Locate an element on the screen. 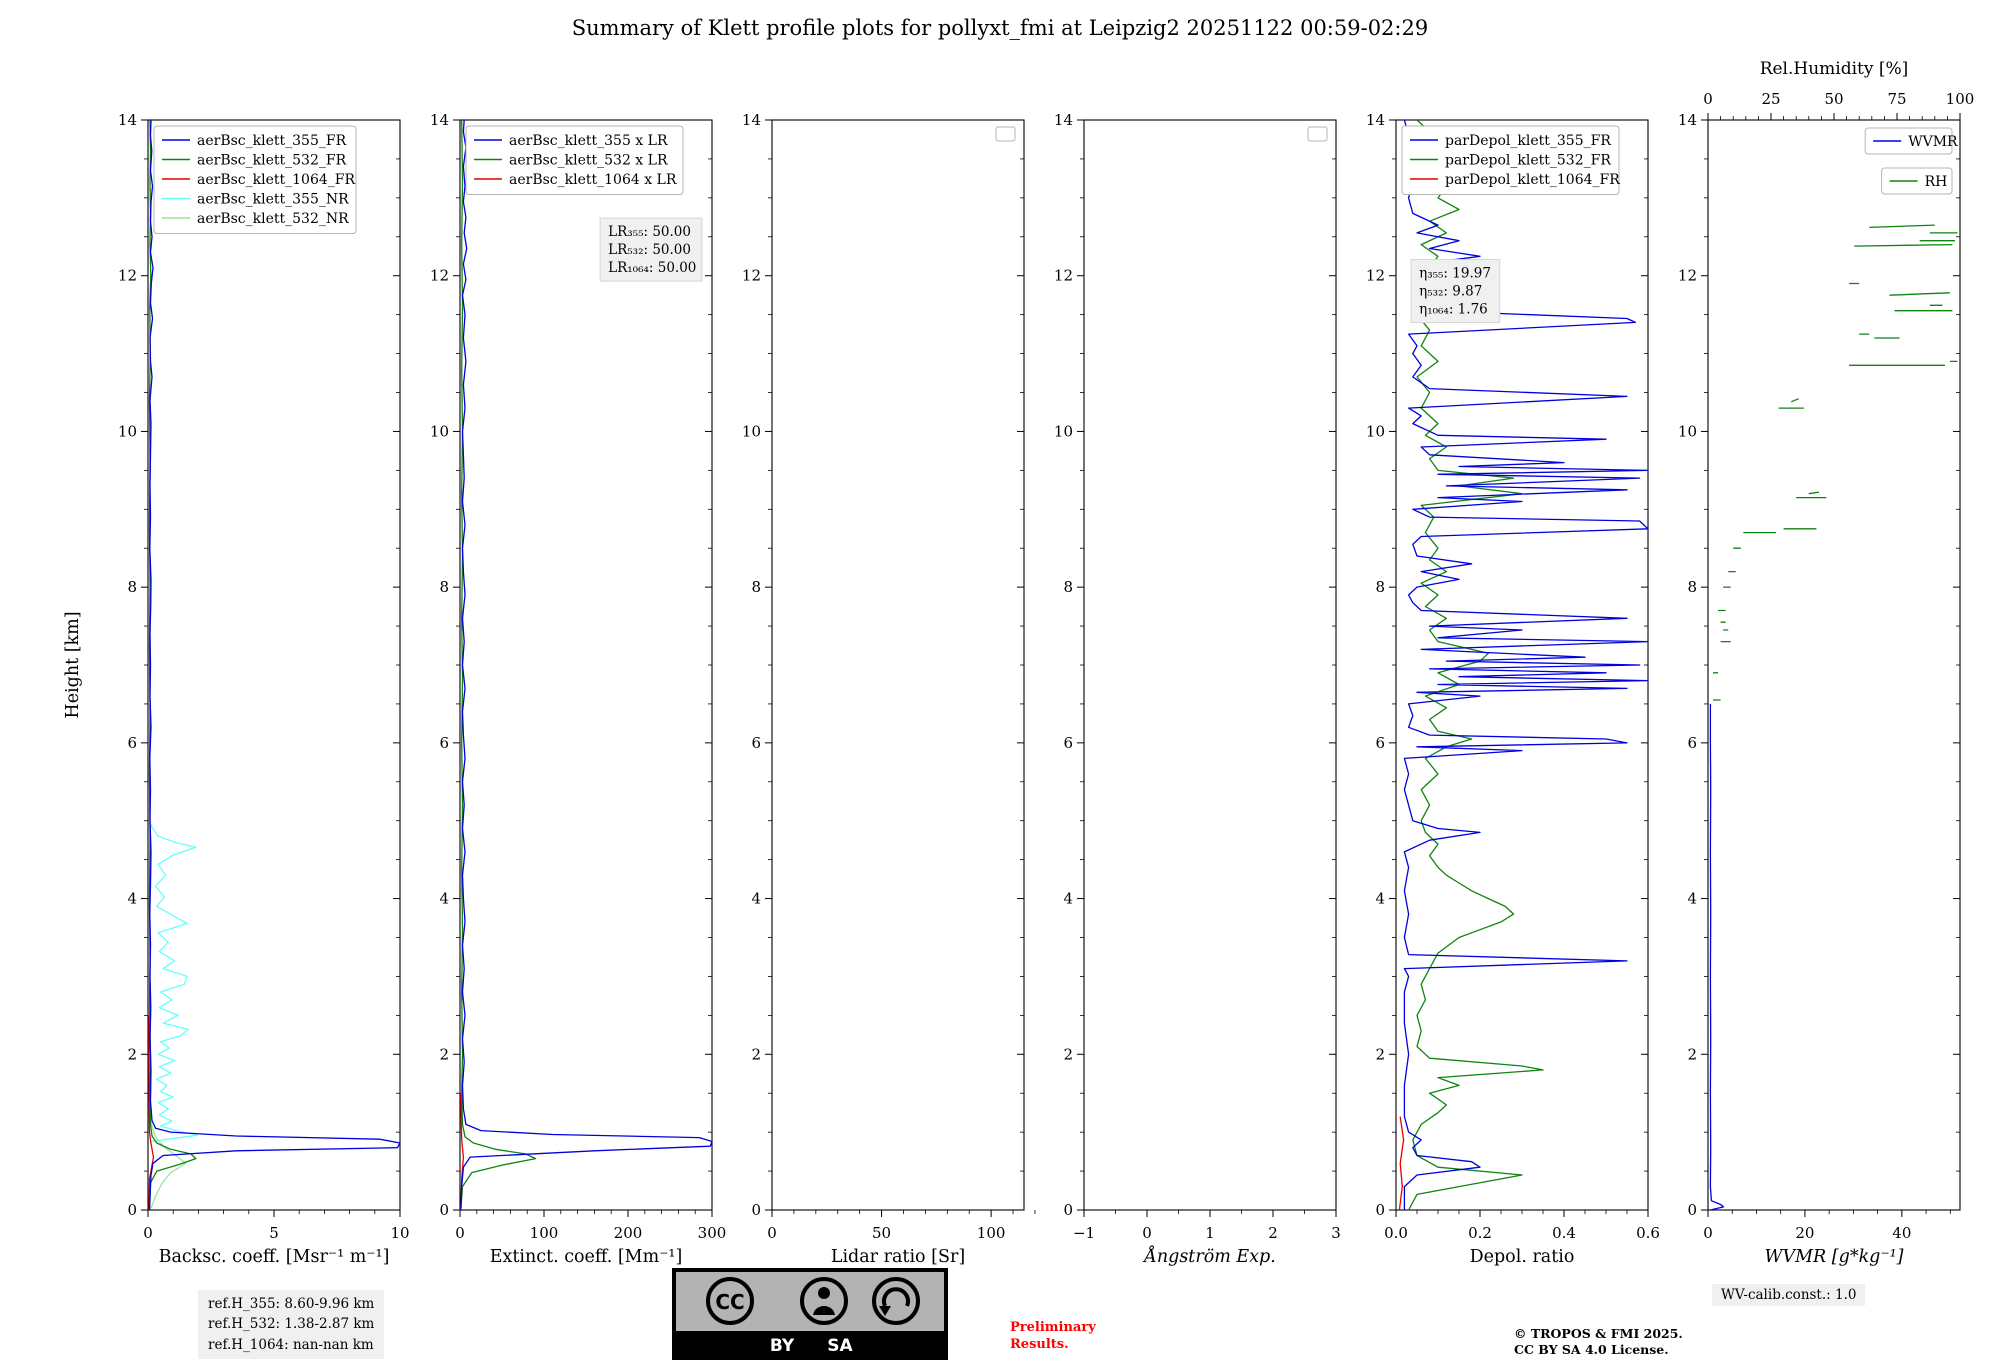 Image resolution: width=2000 pixels, height=1360 pixels. xlabel-wvmr: WVMR [g*kg⁻¹] is located at coordinates (1834, 1257).